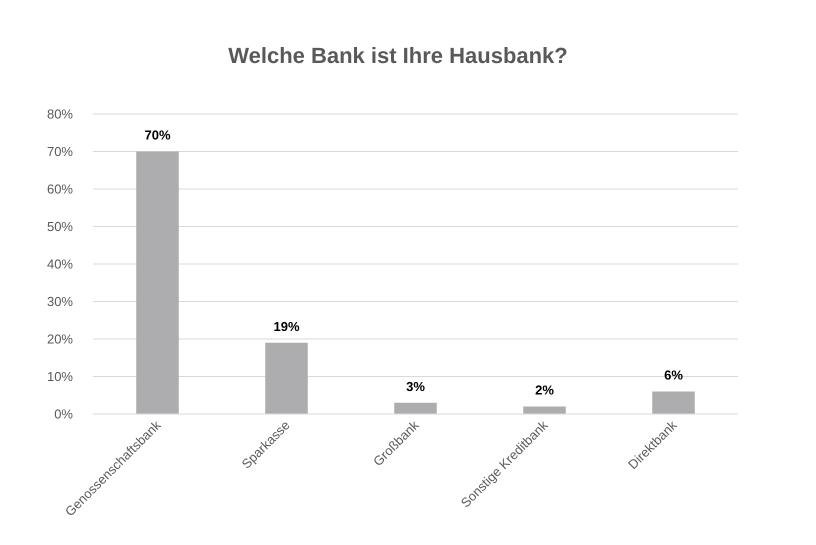 The width and height of the screenshot is (816, 545). I want to click on chart-title: Welche Bank ist Ihre Hausbank?, so click(398, 55).